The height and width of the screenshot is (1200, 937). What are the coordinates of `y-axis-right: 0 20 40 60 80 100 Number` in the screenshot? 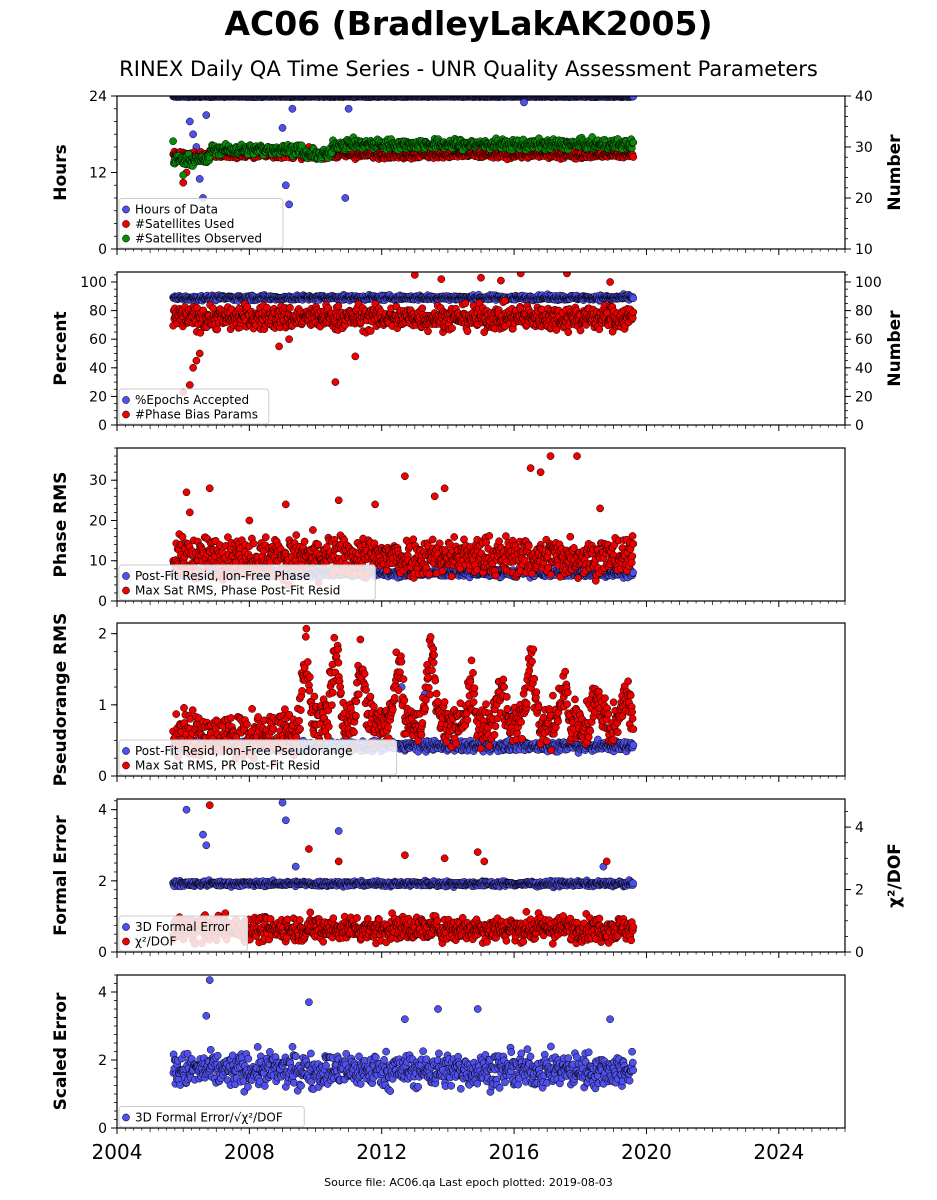 It's located at (875, 354).